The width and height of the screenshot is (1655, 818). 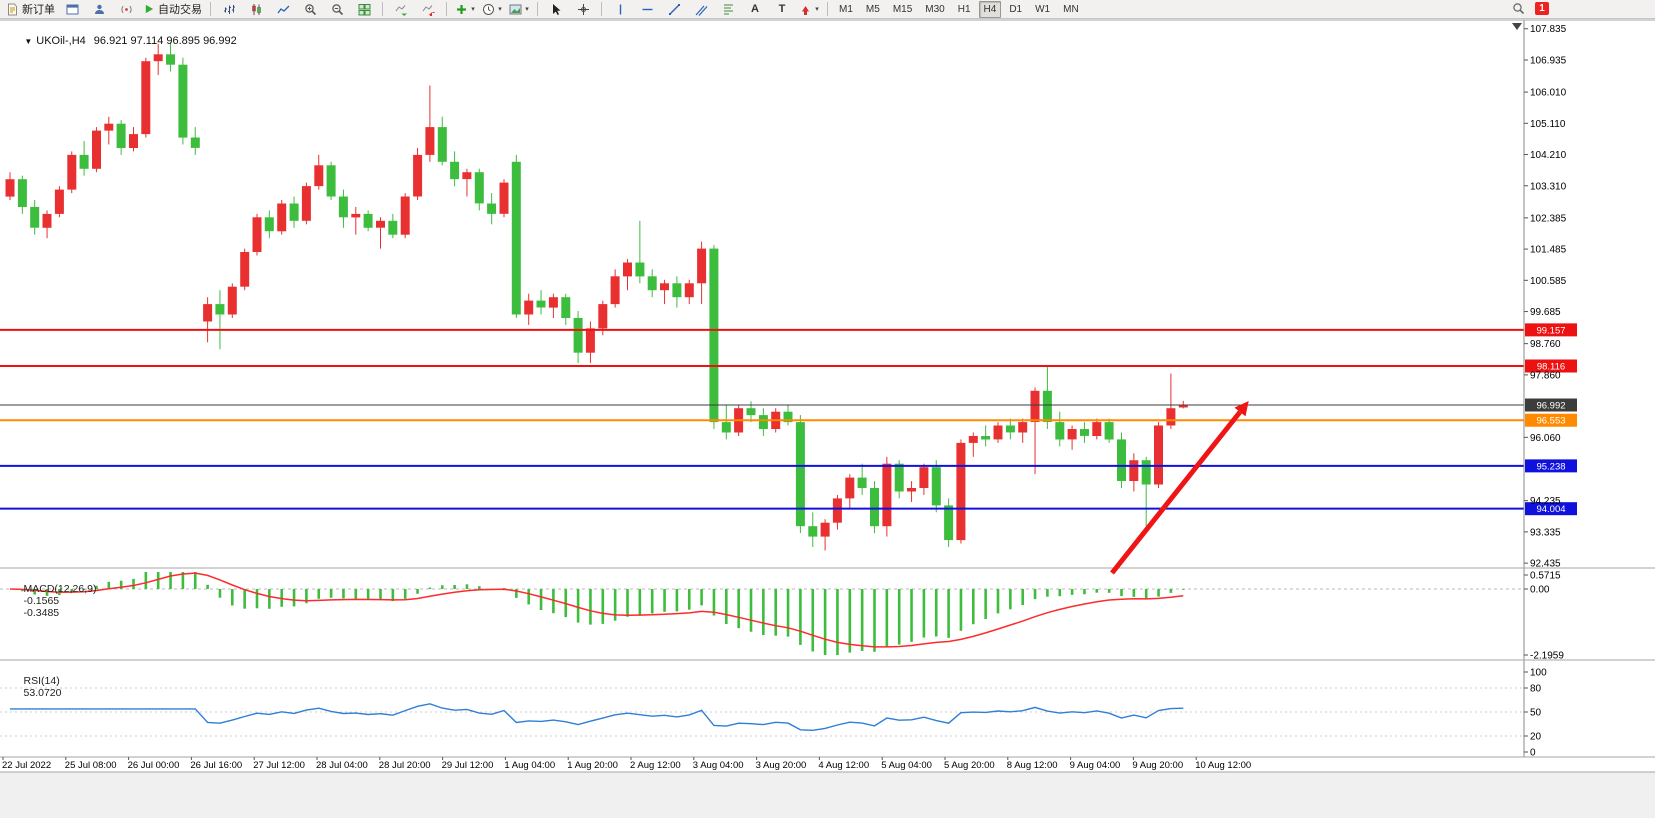 What do you see at coordinates (655, 765) in the screenshot?
I see `svg-text: 2 Aug 12:00` at bounding box center [655, 765].